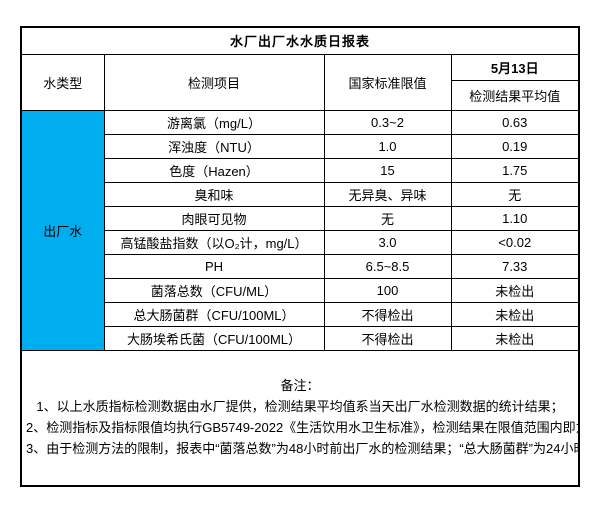 The width and height of the screenshot is (601, 508). I want to click on limit-value: 1.0, so click(387, 146).